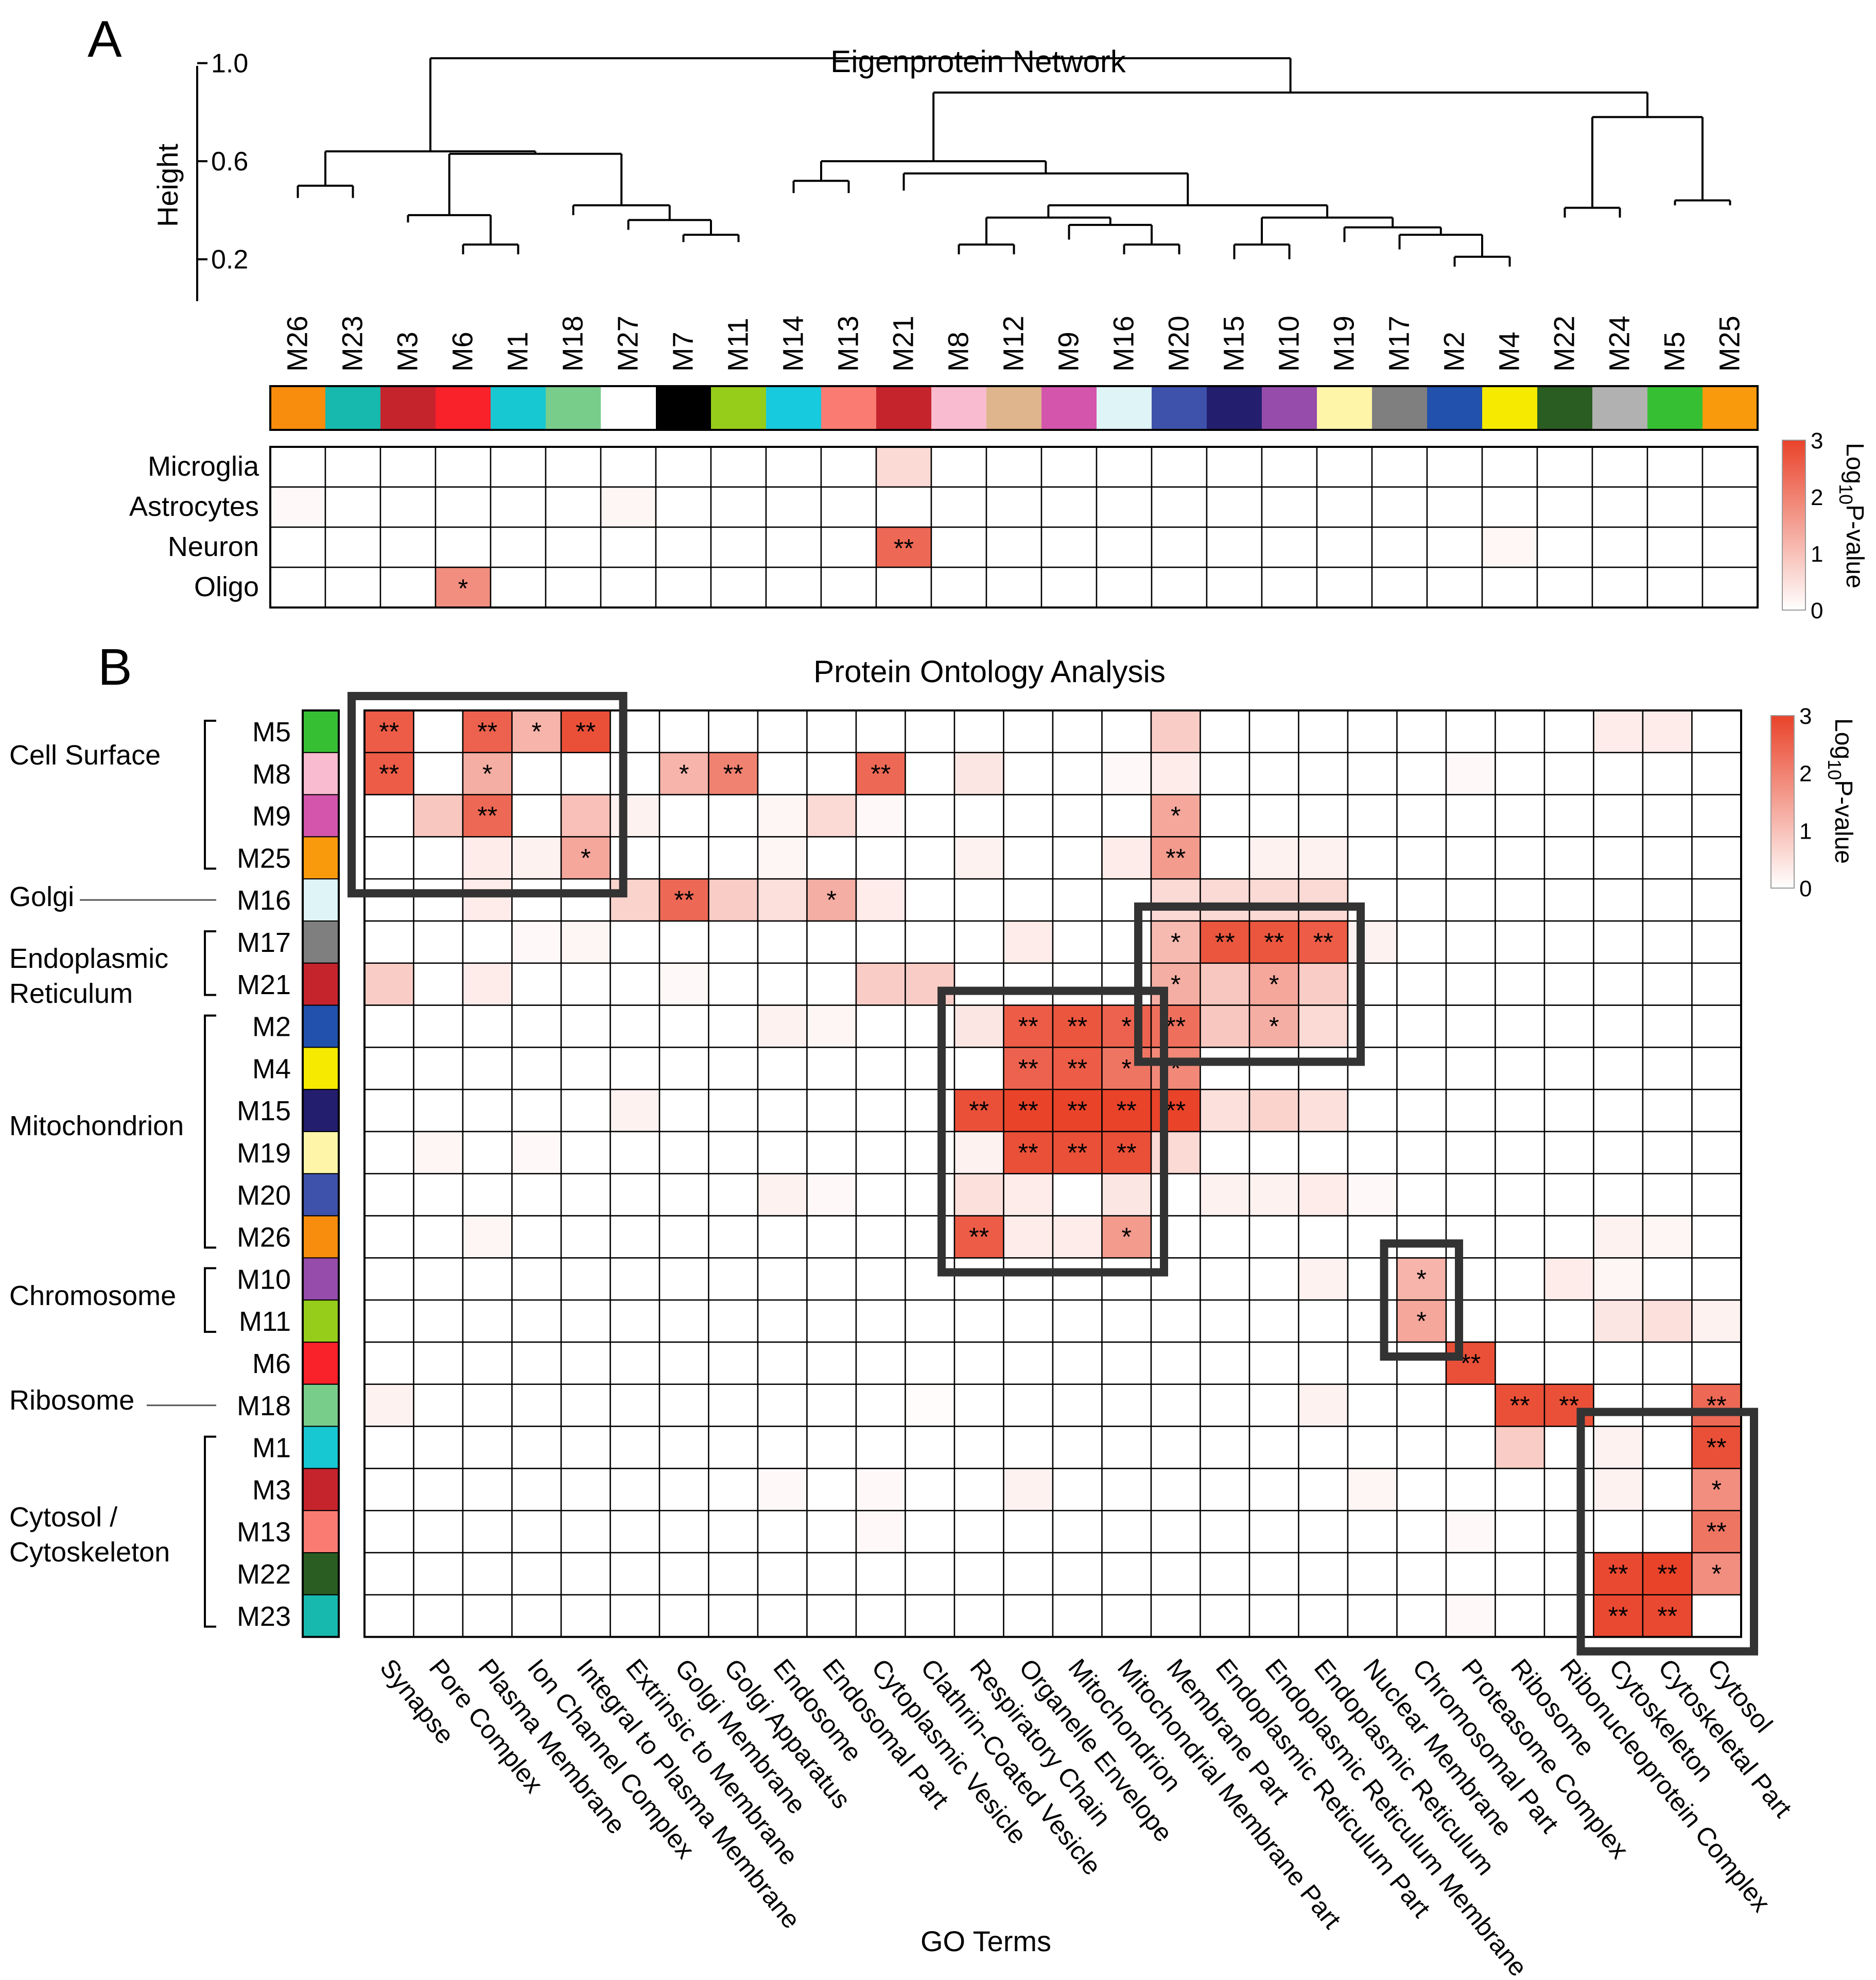 The width and height of the screenshot is (1876, 1980). What do you see at coordinates (1843, 738) in the screenshot?
I see `colorbar-label-main: Log` at bounding box center [1843, 738].